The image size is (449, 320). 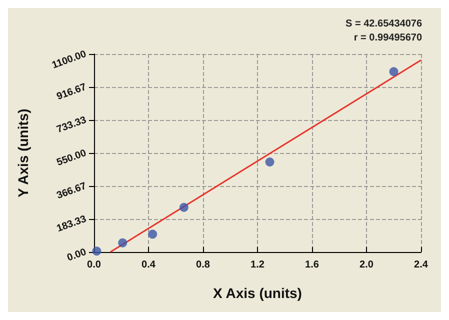 What do you see at coordinates (94, 265) in the screenshot?
I see `x-tick-label: 0.0` at bounding box center [94, 265].